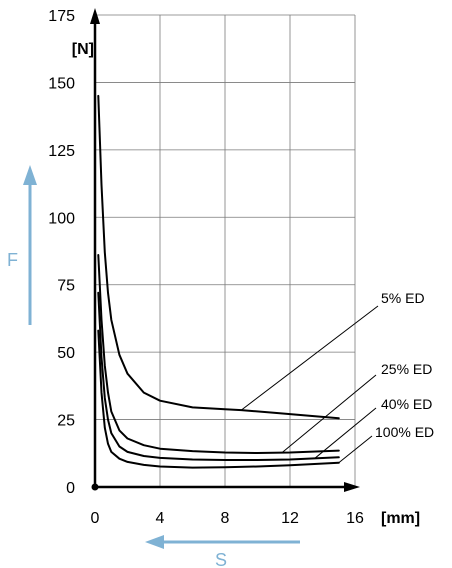 The height and width of the screenshot is (568, 452). What do you see at coordinates (352, 487) in the screenshot?
I see `x-axis-arrowhead` at bounding box center [352, 487].